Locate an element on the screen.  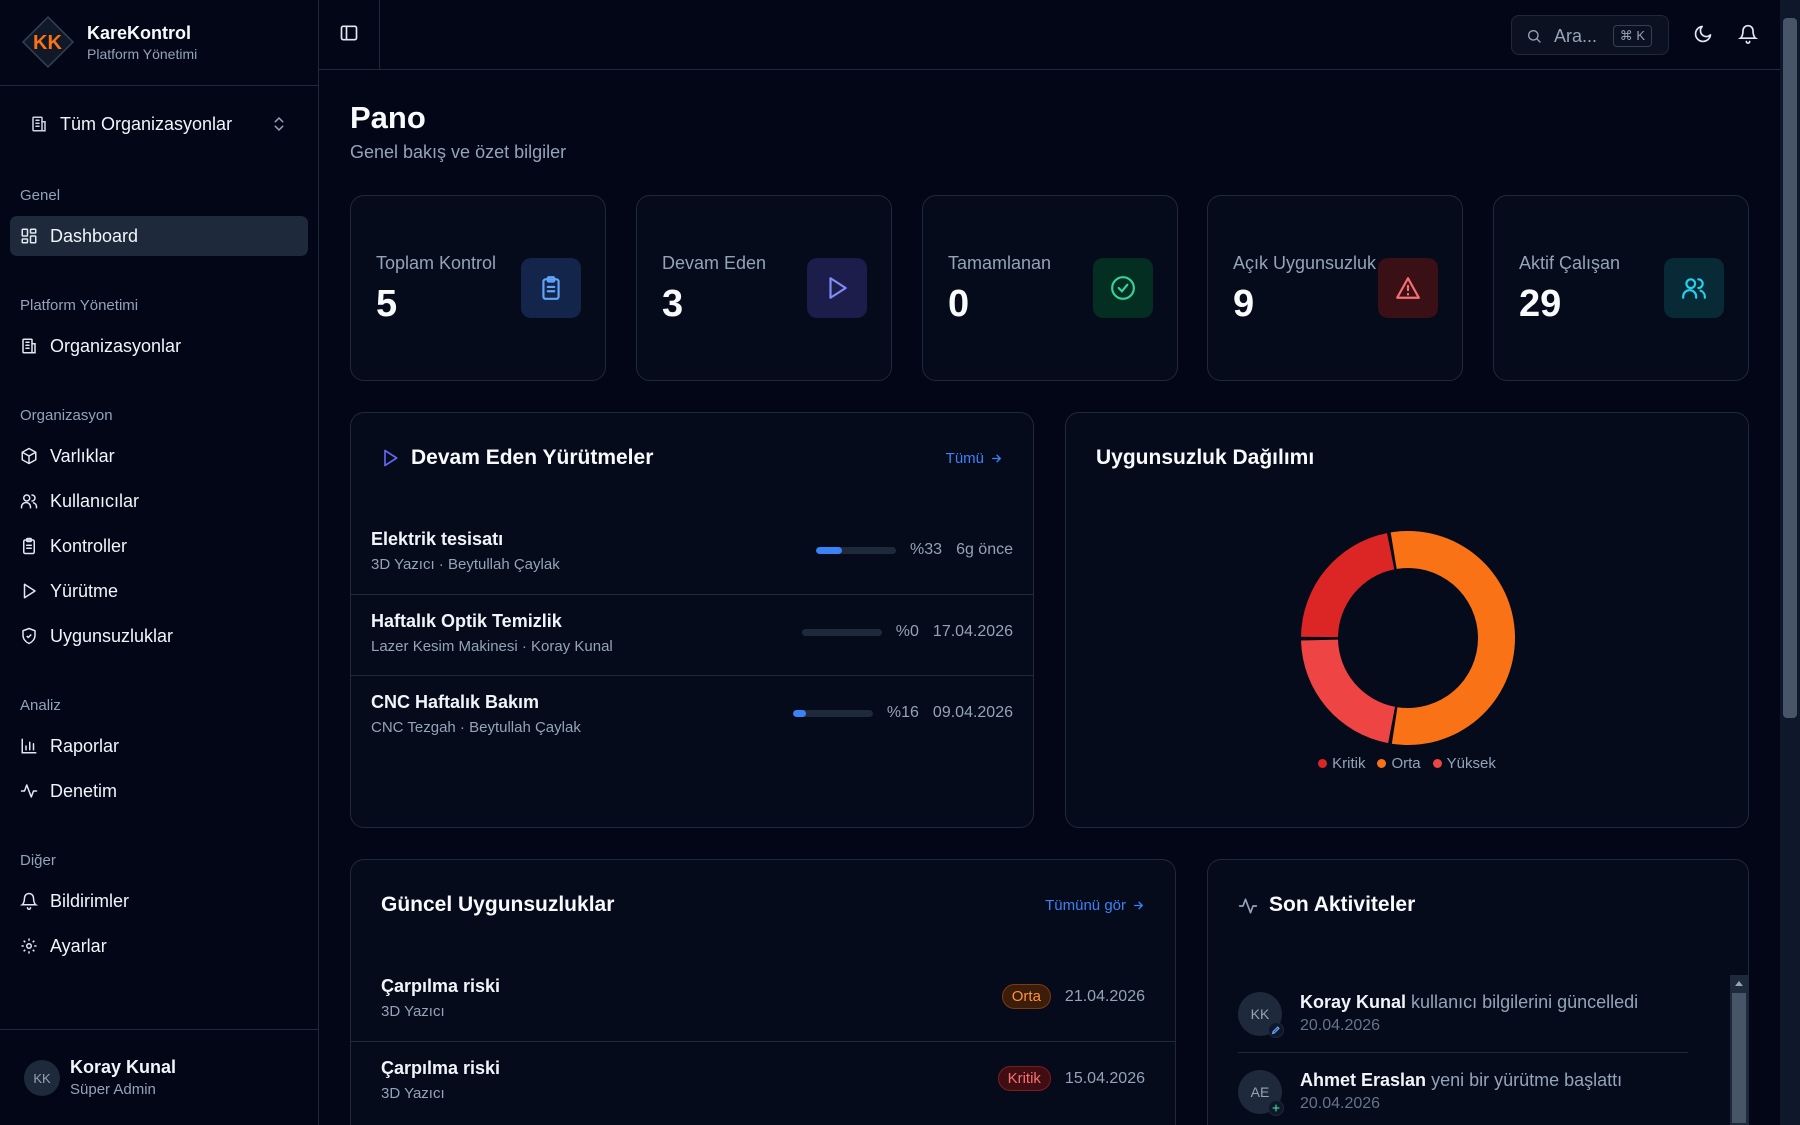
activities-scrollbar is located at coordinates (1739, 1050).